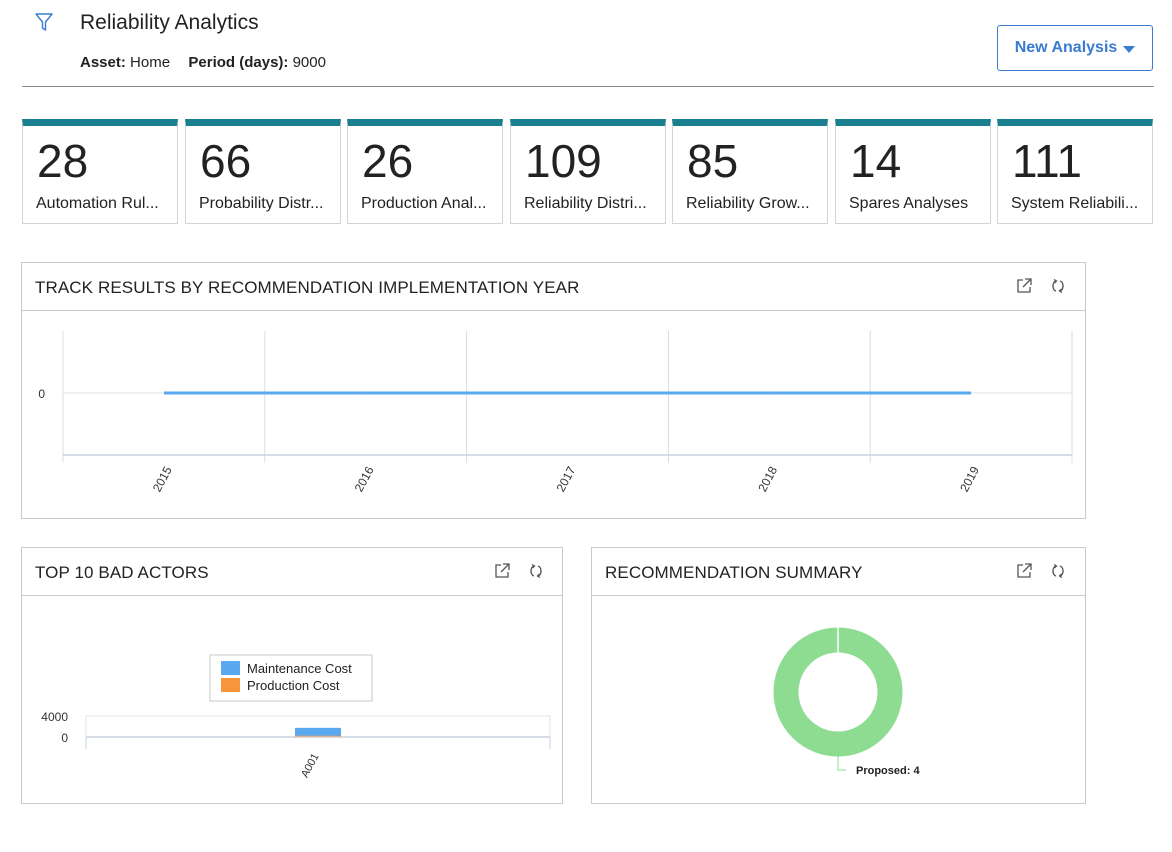 The width and height of the screenshot is (1172, 852). What do you see at coordinates (588, 86) in the screenshot?
I see `header-divider` at bounding box center [588, 86].